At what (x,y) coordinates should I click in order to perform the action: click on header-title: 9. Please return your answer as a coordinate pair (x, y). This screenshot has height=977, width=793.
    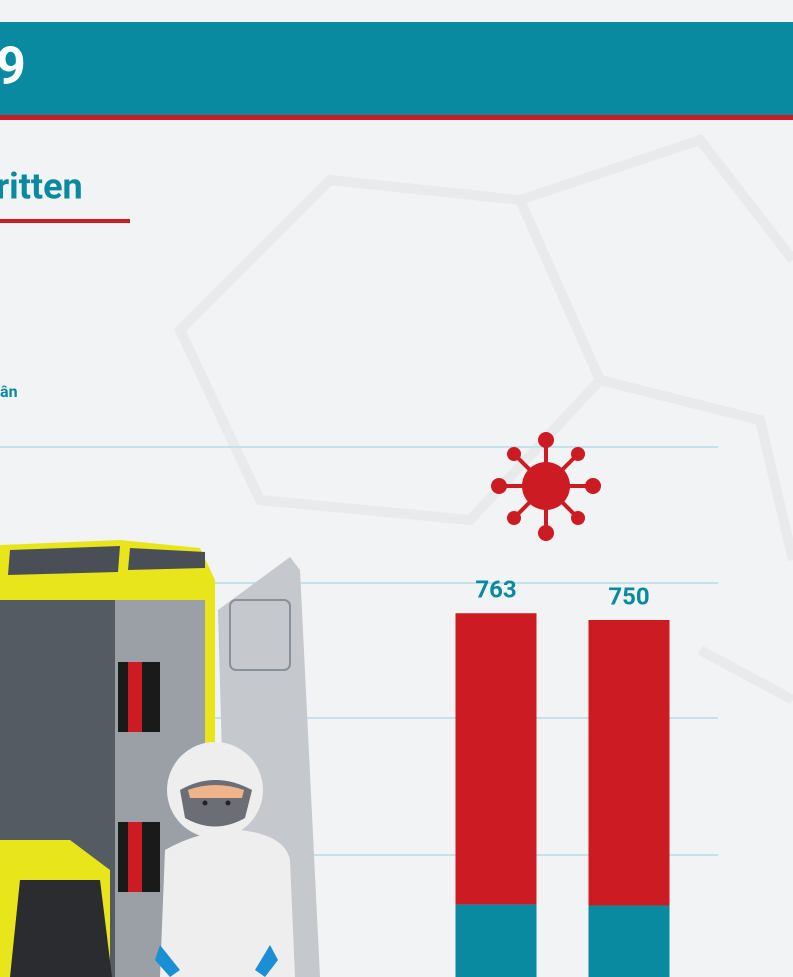
    Looking at the image, I should click on (13, 66).